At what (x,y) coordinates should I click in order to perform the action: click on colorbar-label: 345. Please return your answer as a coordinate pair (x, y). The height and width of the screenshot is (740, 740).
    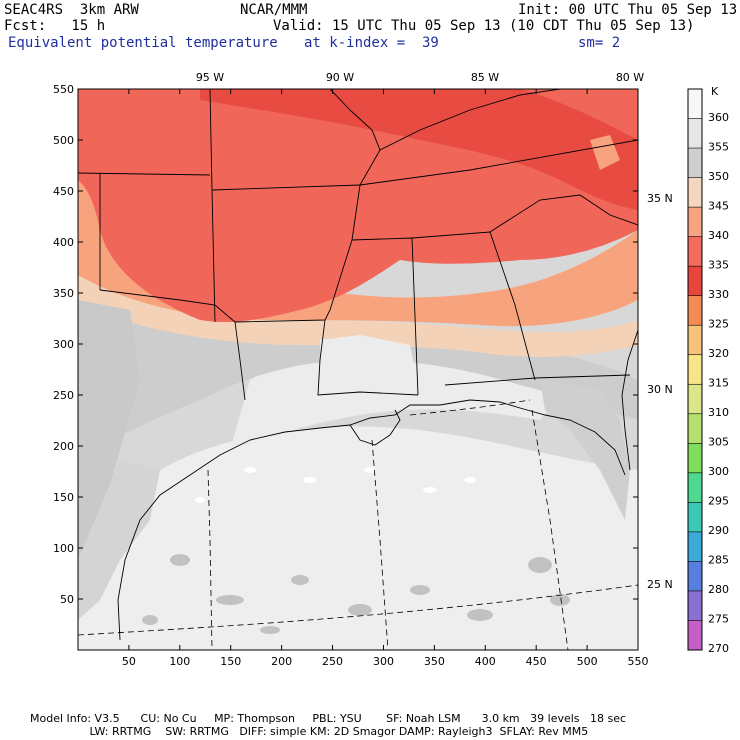
    Looking at the image, I should click on (718, 205).